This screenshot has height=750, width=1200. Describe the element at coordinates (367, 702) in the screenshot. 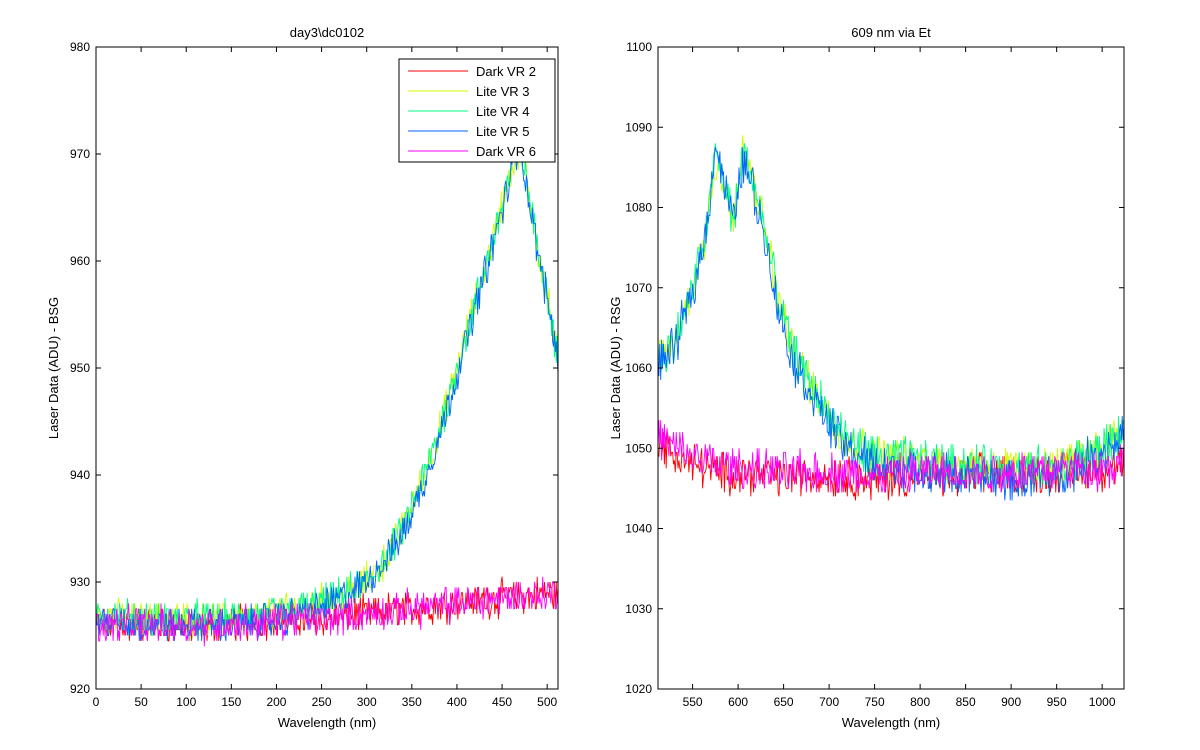

I see `x-tick-label: 300` at that location.